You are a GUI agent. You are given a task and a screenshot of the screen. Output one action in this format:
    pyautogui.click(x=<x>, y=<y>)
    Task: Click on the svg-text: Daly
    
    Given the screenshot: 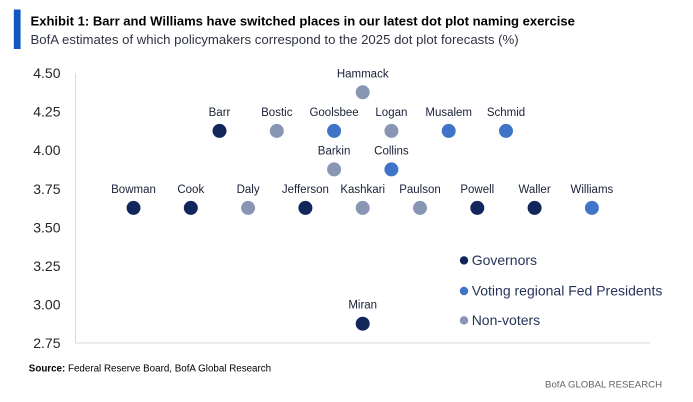 What is the action you would take?
    pyautogui.click(x=248, y=190)
    